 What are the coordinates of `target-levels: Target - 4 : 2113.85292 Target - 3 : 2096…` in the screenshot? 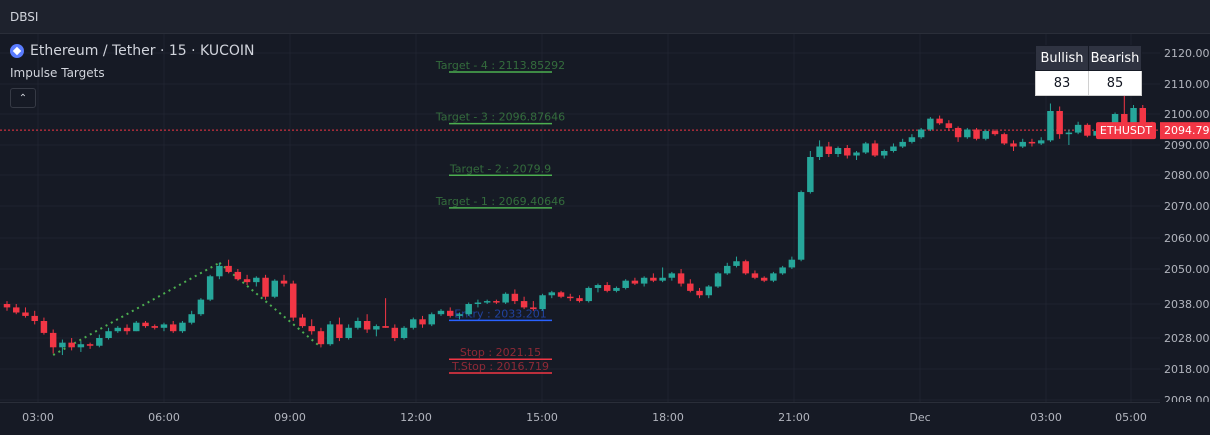 It's located at (500, 216).